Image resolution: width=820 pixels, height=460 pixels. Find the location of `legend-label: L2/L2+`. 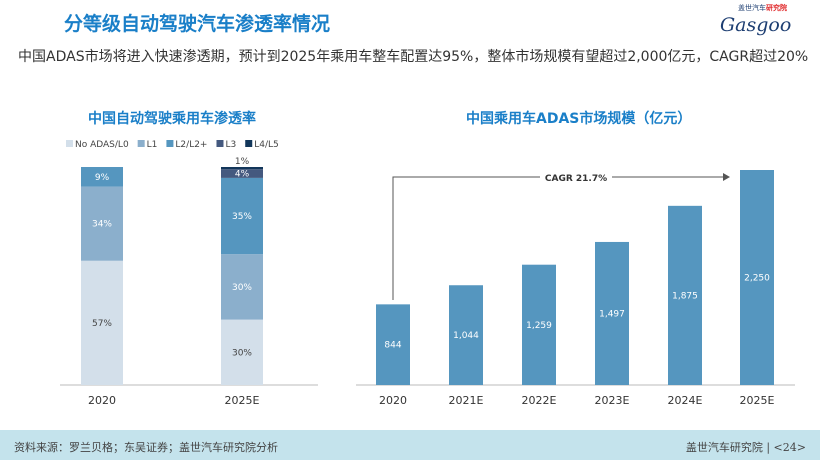

legend-label: L2/L2+ is located at coordinates (191, 145).